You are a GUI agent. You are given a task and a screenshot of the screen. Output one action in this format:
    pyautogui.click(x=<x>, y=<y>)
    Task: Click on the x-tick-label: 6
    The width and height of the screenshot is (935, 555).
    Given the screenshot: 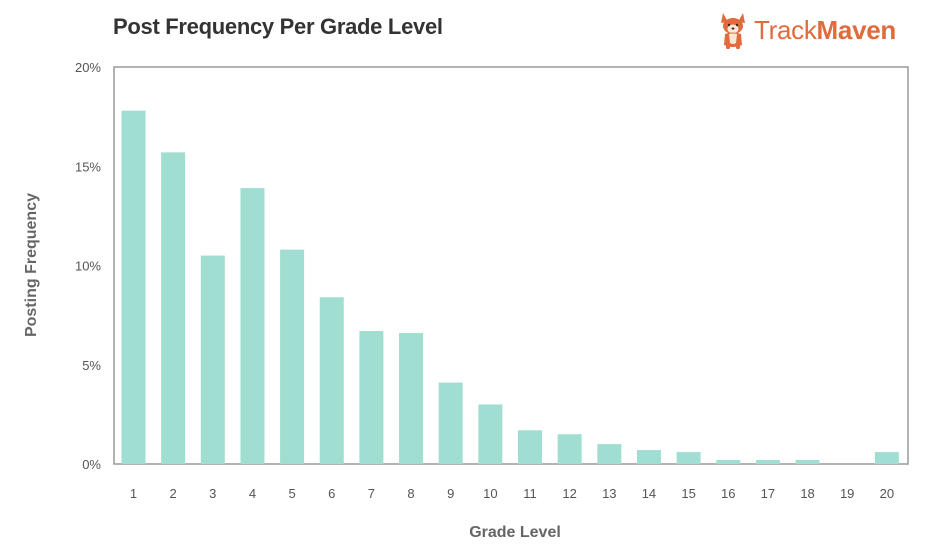 What is the action you would take?
    pyautogui.click(x=331, y=493)
    